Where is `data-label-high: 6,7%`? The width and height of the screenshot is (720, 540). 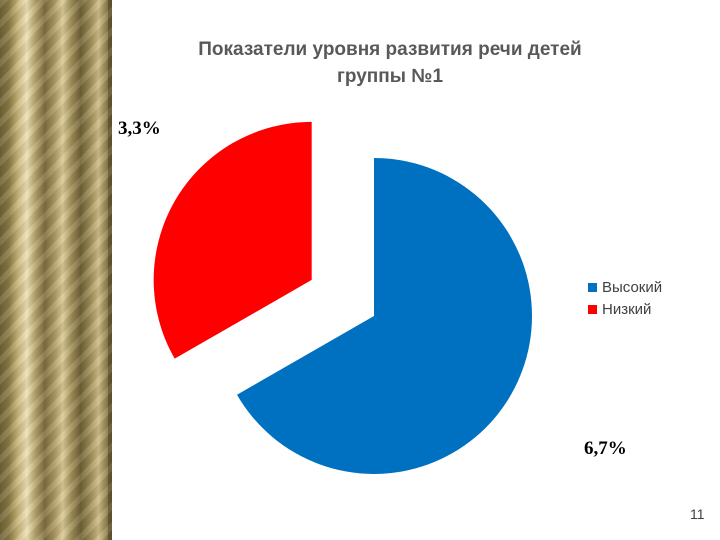 data-label-high: 6,7% is located at coordinates (605, 448).